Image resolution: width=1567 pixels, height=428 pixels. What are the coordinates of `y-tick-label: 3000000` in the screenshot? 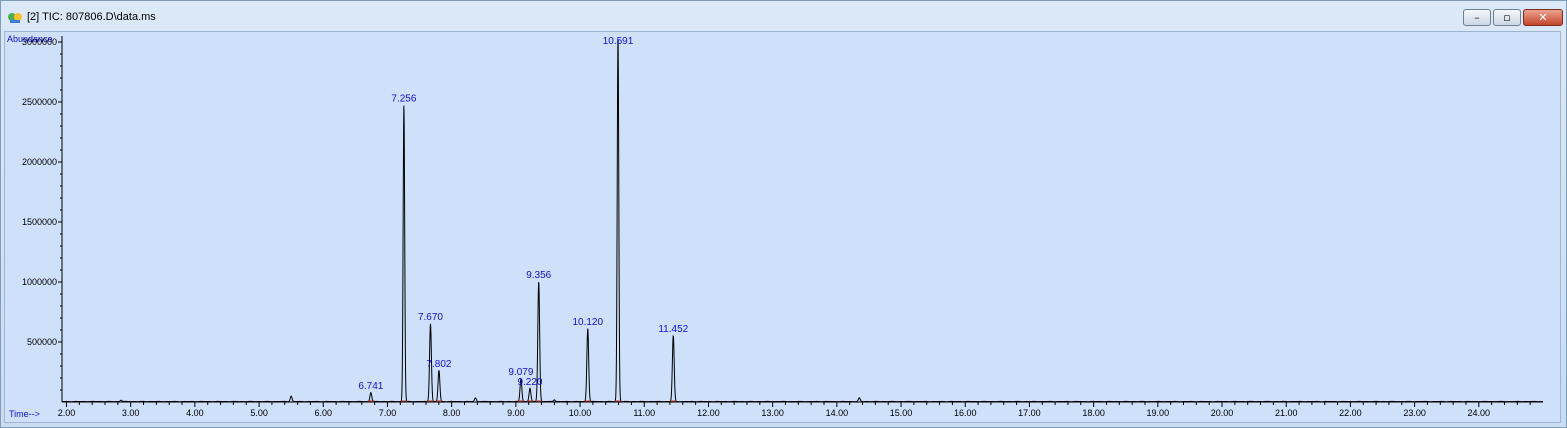 It's located at (39, 42).